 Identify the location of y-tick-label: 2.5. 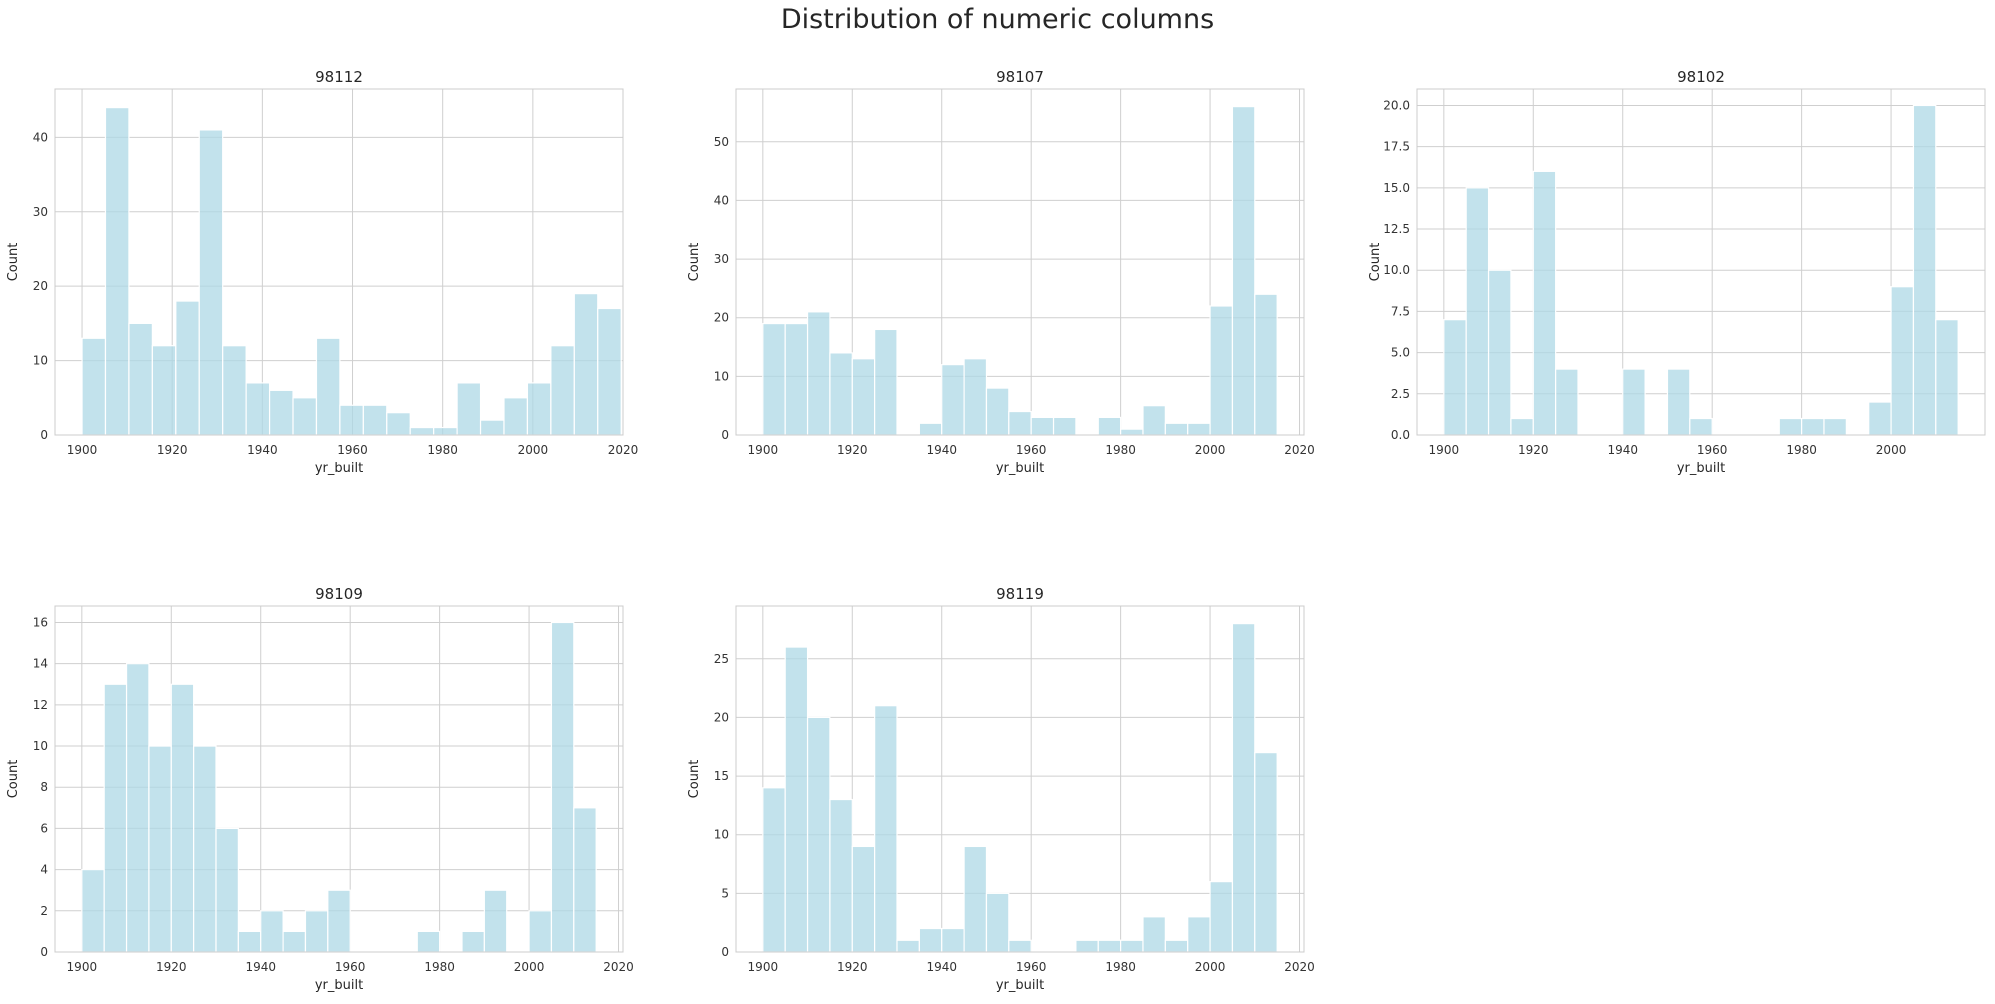
(1400, 394).